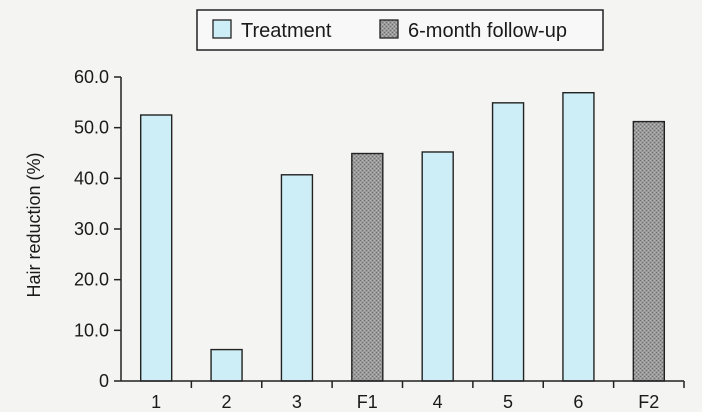 The width and height of the screenshot is (702, 412). What do you see at coordinates (297, 402) in the screenshot?
I see `x-tick-label: 3` at bounding box center [297, 402].